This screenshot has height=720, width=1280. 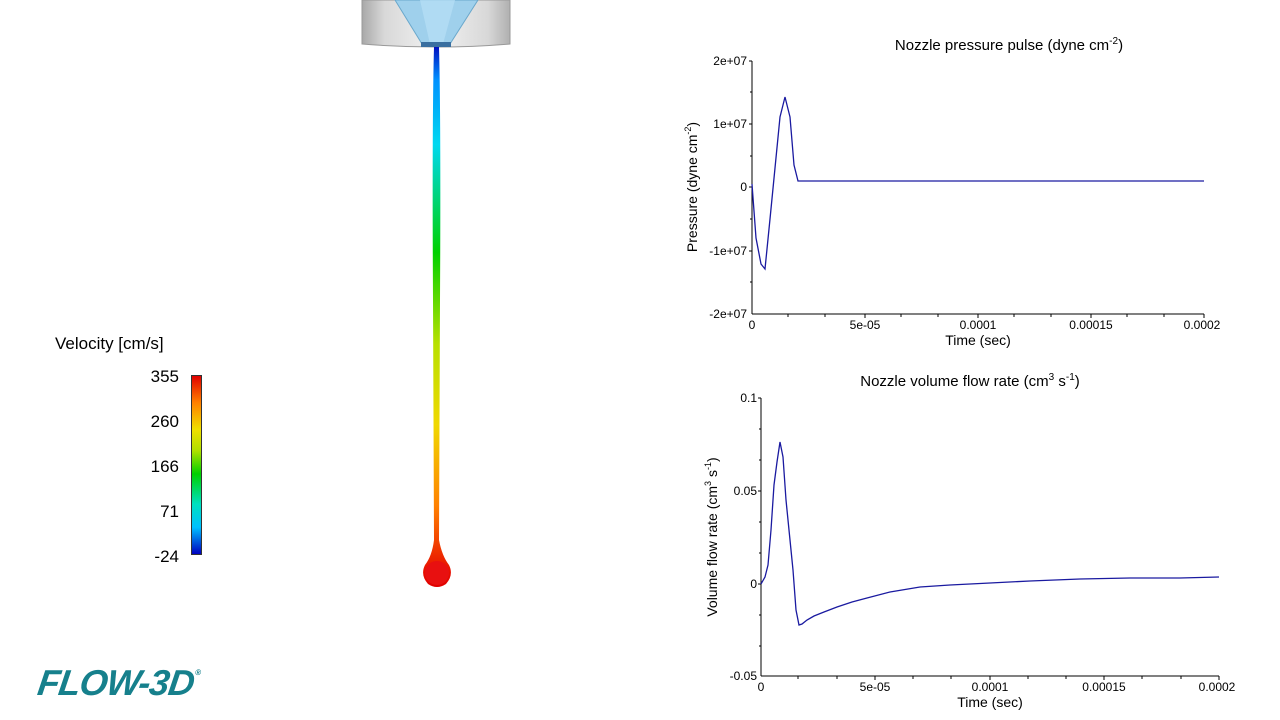 I want to click on svg-text: 0.1, so click(x=748, y=398).